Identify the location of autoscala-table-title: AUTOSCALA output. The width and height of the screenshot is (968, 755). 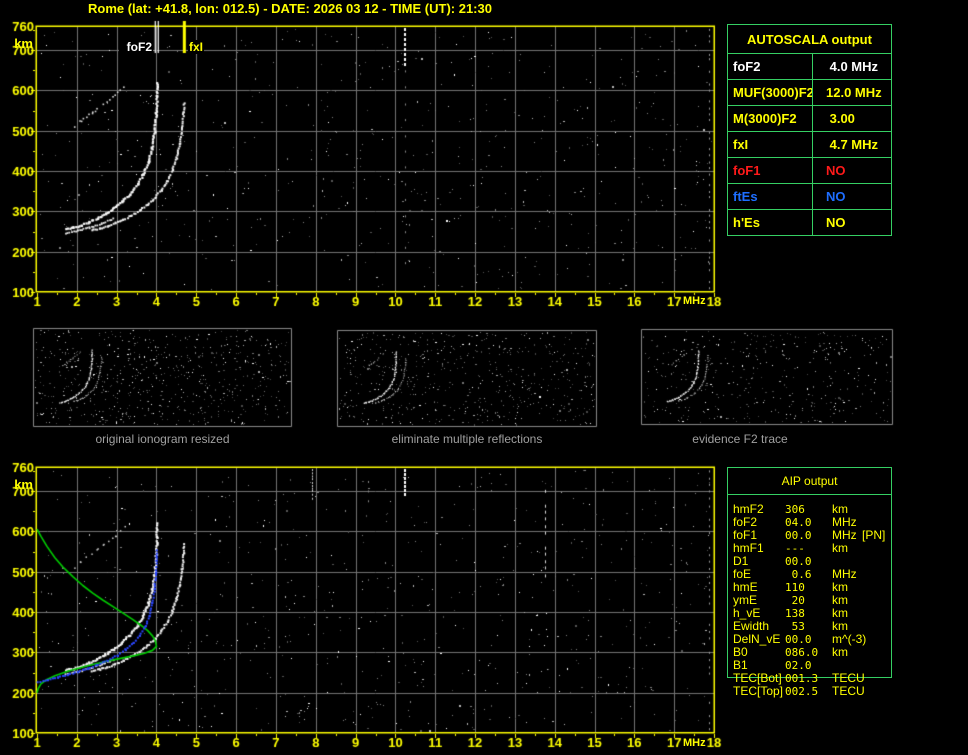
(809, 39).